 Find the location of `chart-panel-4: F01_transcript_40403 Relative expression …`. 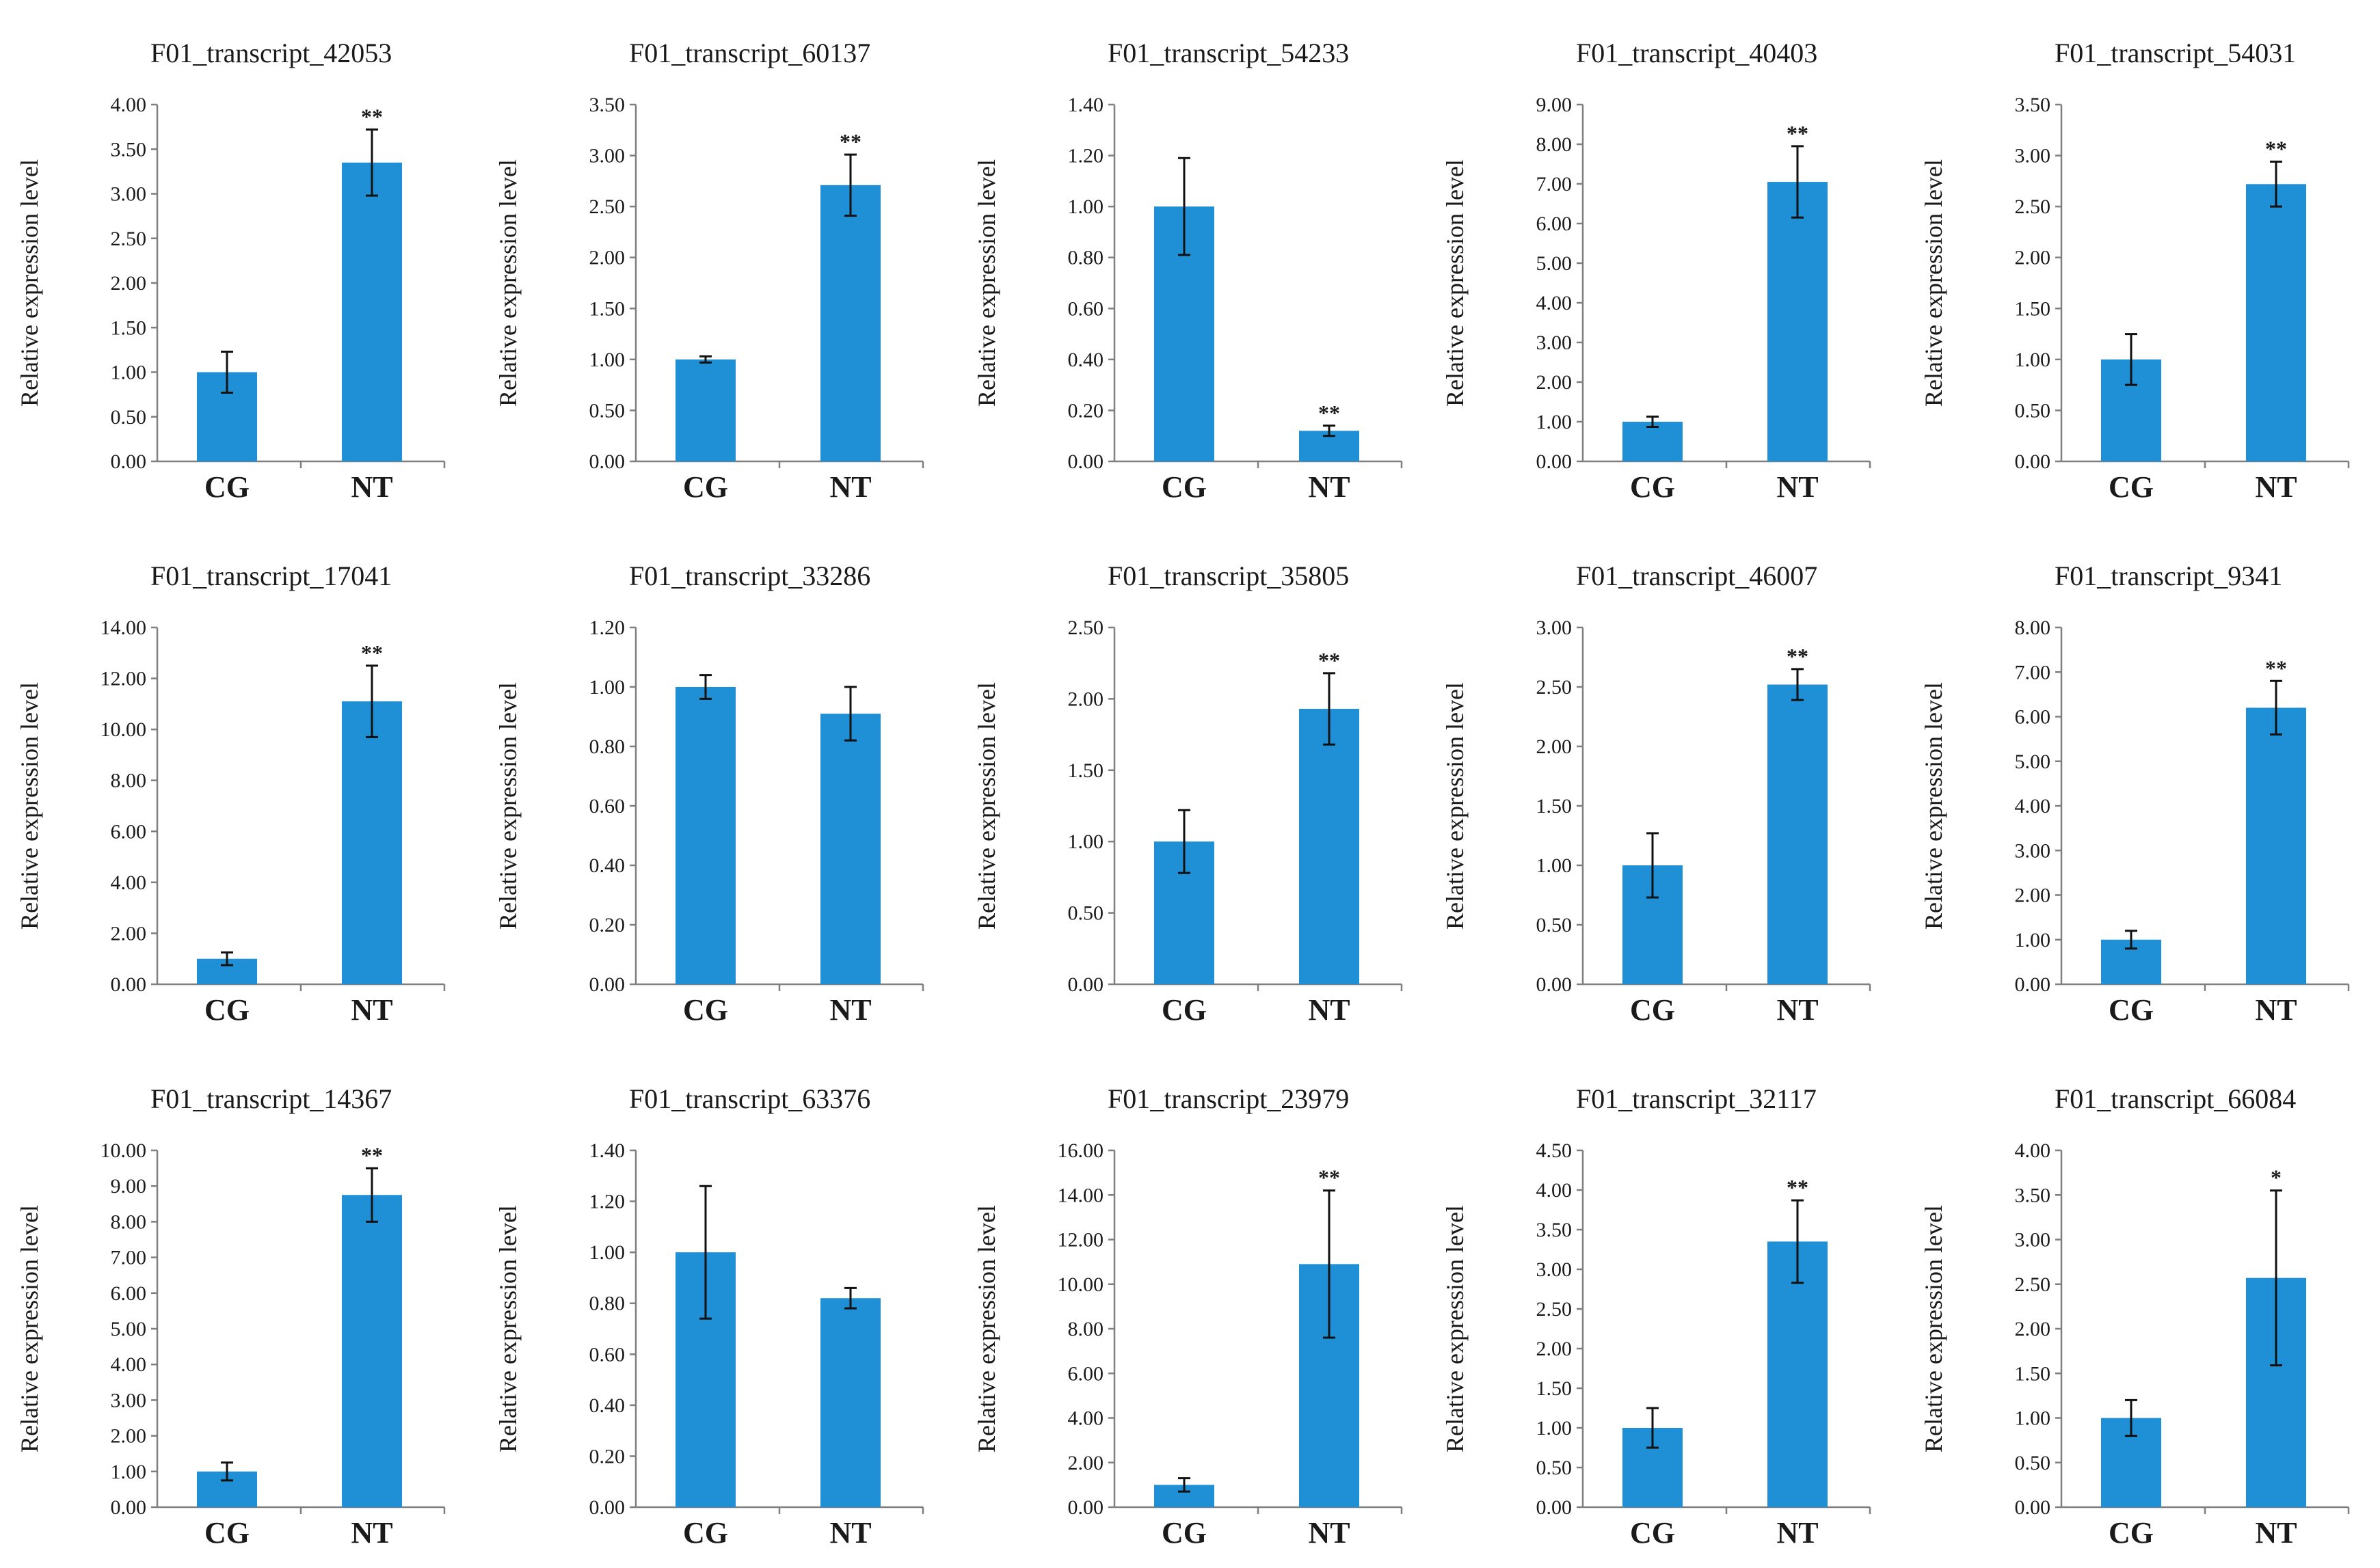

chart-panel-4: F01_transcript_40403 Relative expression … is located at coordinates (1656, 271).